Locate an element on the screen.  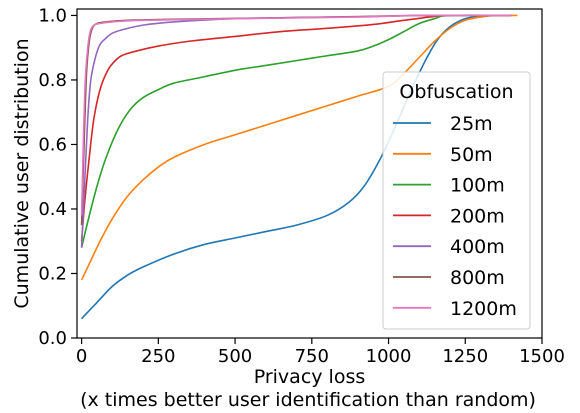
legend-items: 25m 50m 100m 200m 400m 800m 1200m is located at coordinates (455, 216).